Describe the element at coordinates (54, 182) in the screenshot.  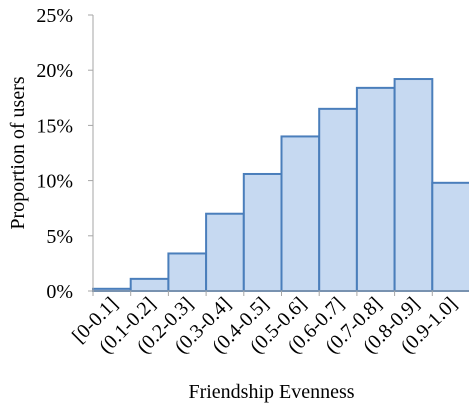
I see `y-tick-label: 10%` at that location.